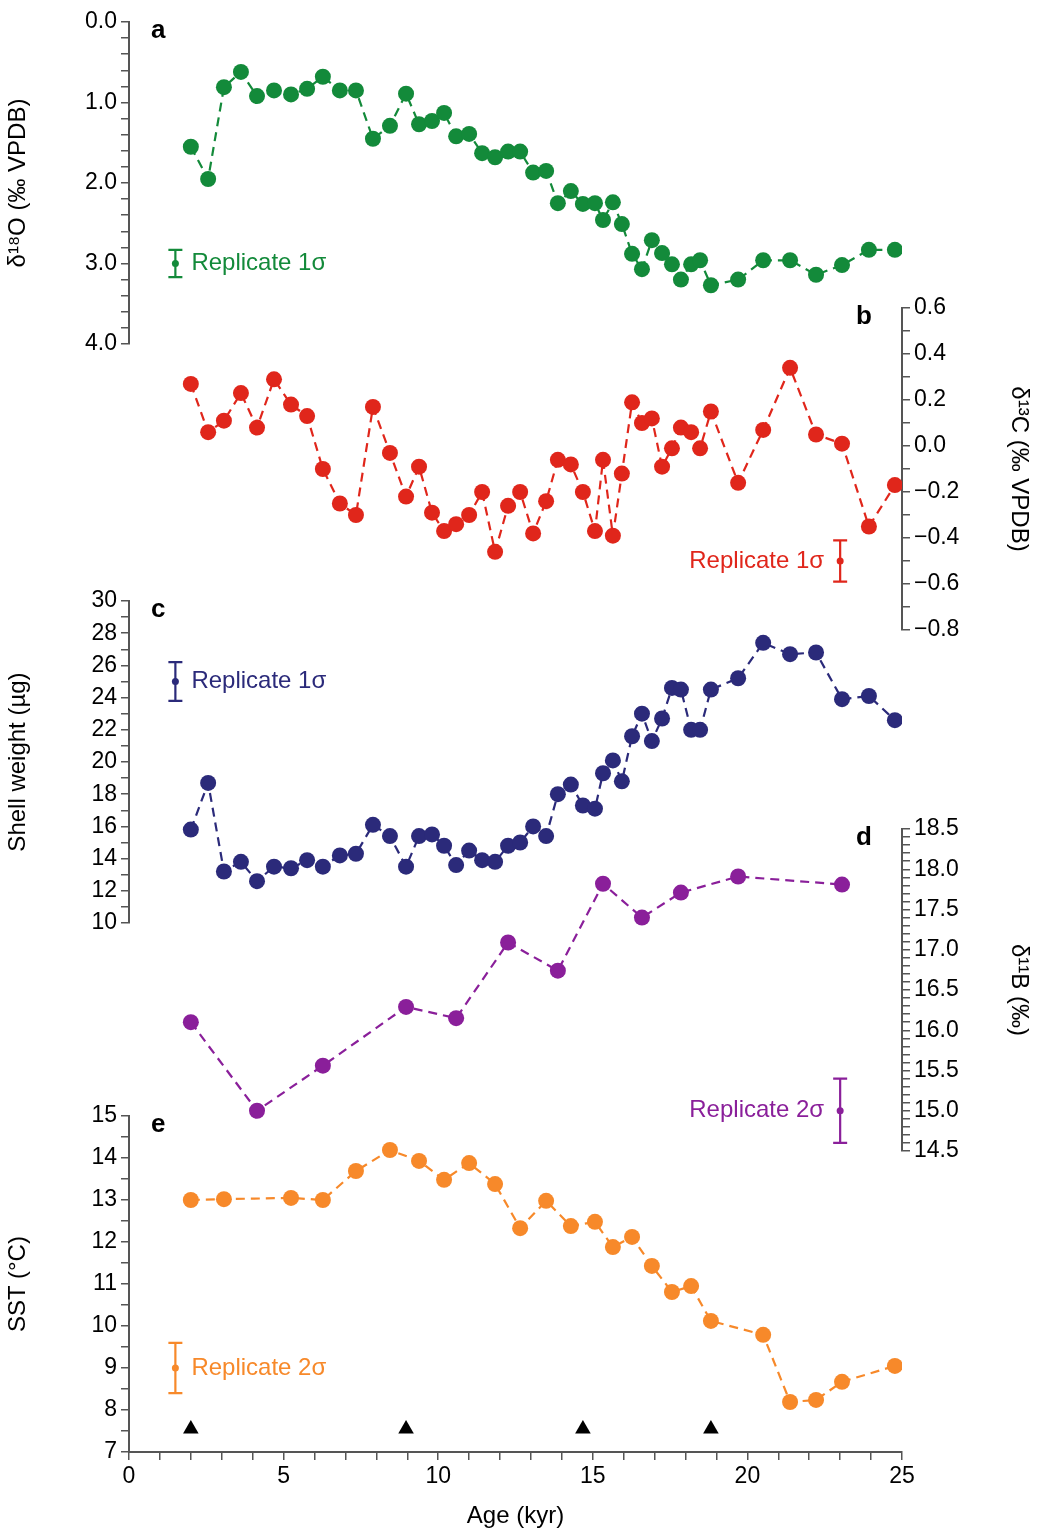 The width and height of the screenshot is (1037, 1535). What do you see at coordinates (1020, 469) in the screenshot?
I see `y2-axis-title: δ¹³C (‰ VPDB)` at bounding box center [1020, 469].